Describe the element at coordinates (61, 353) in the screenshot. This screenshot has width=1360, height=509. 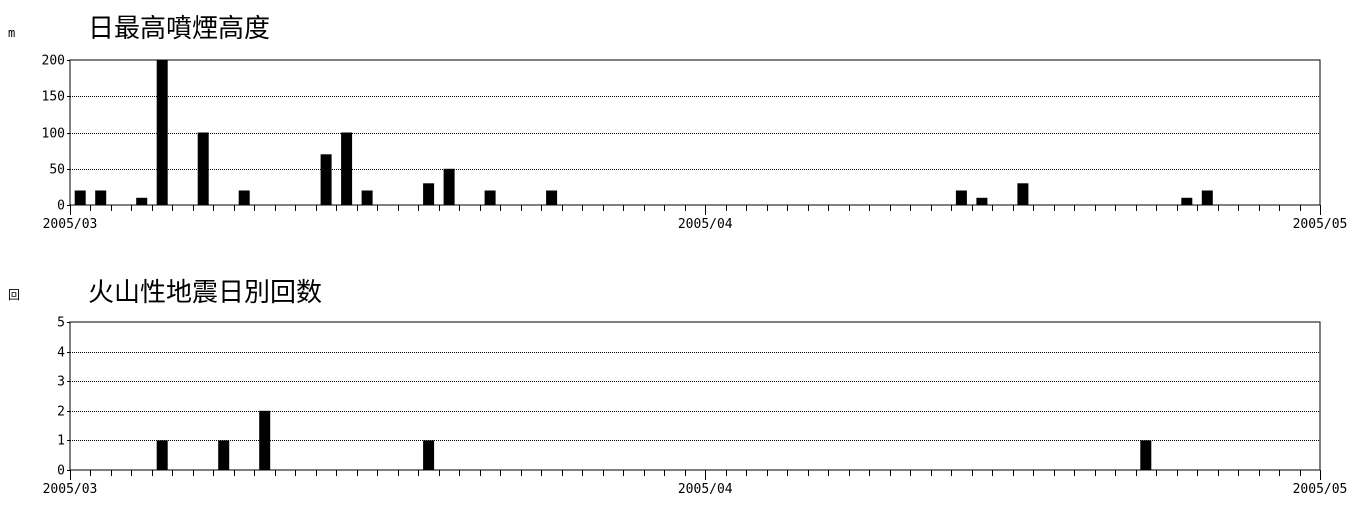
I see `y-tick-label: 4` at that location.